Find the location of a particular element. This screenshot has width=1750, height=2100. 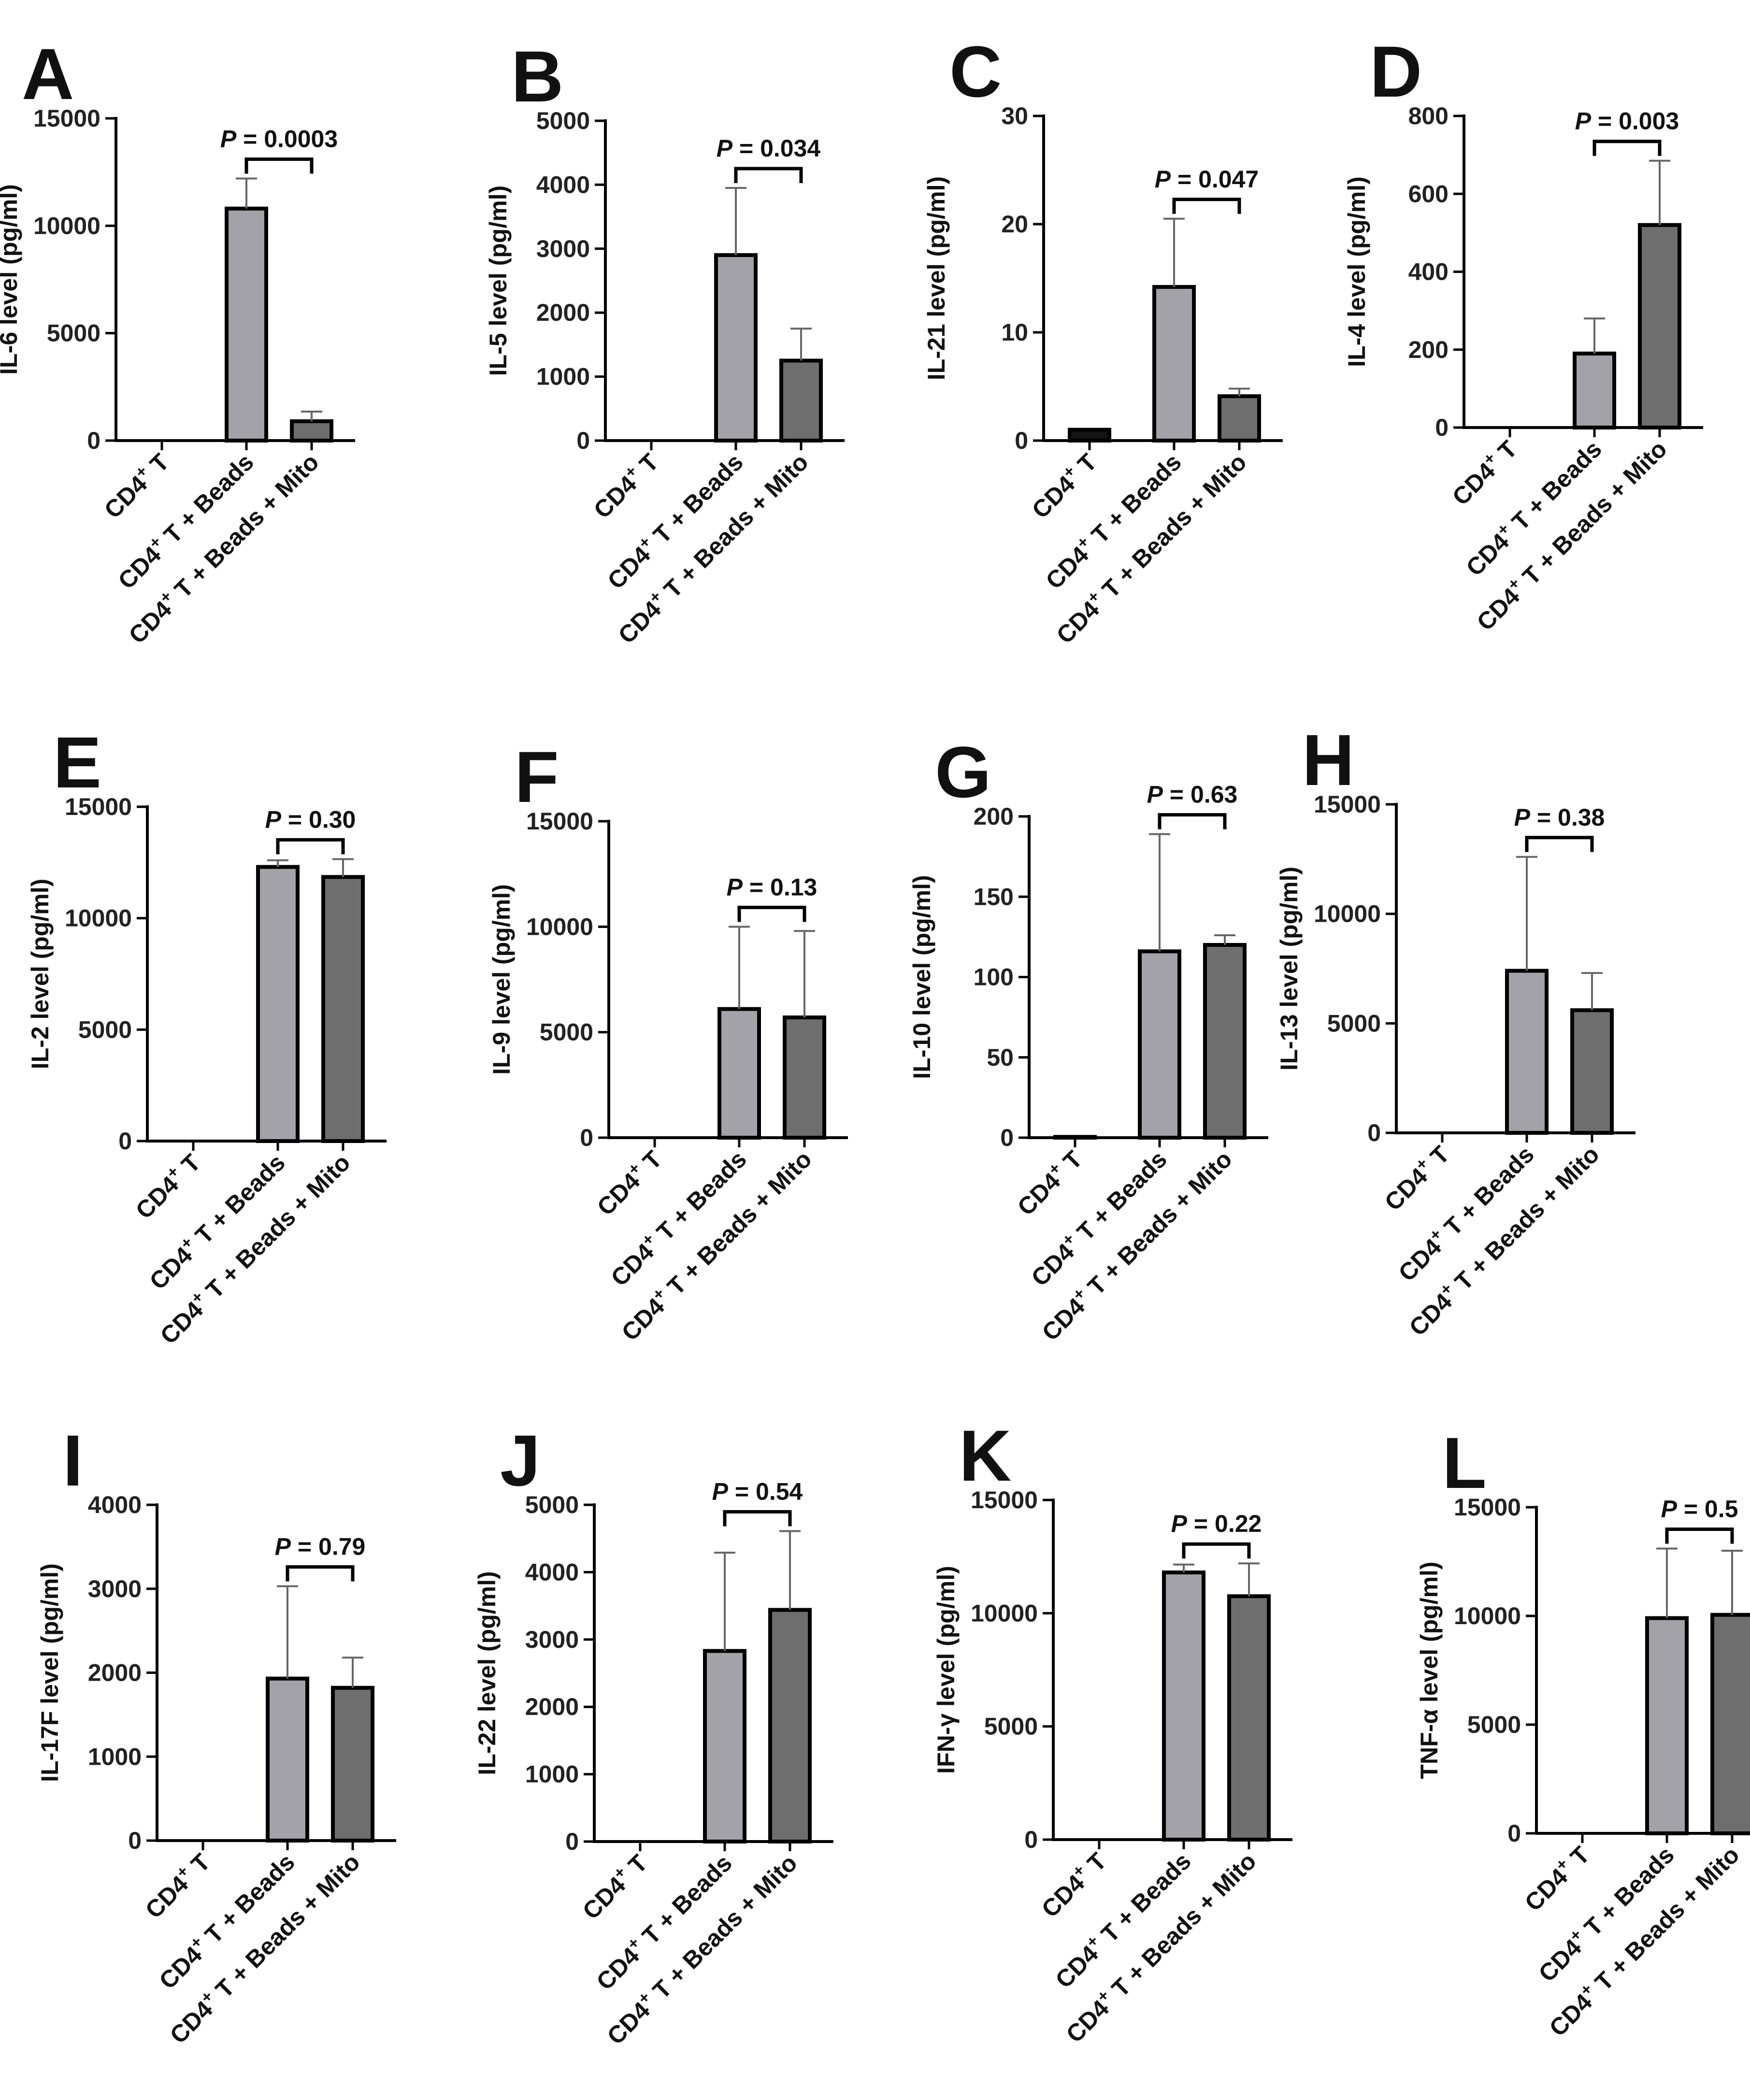

panel-letter: A is located at coordinates (48, 73).